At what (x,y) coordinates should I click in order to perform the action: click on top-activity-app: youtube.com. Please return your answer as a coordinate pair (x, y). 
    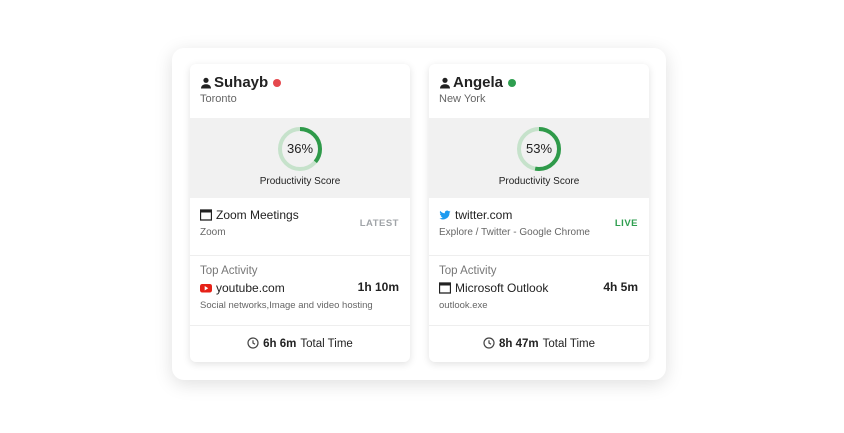
    Looking at the image, I should click on (250, 288).